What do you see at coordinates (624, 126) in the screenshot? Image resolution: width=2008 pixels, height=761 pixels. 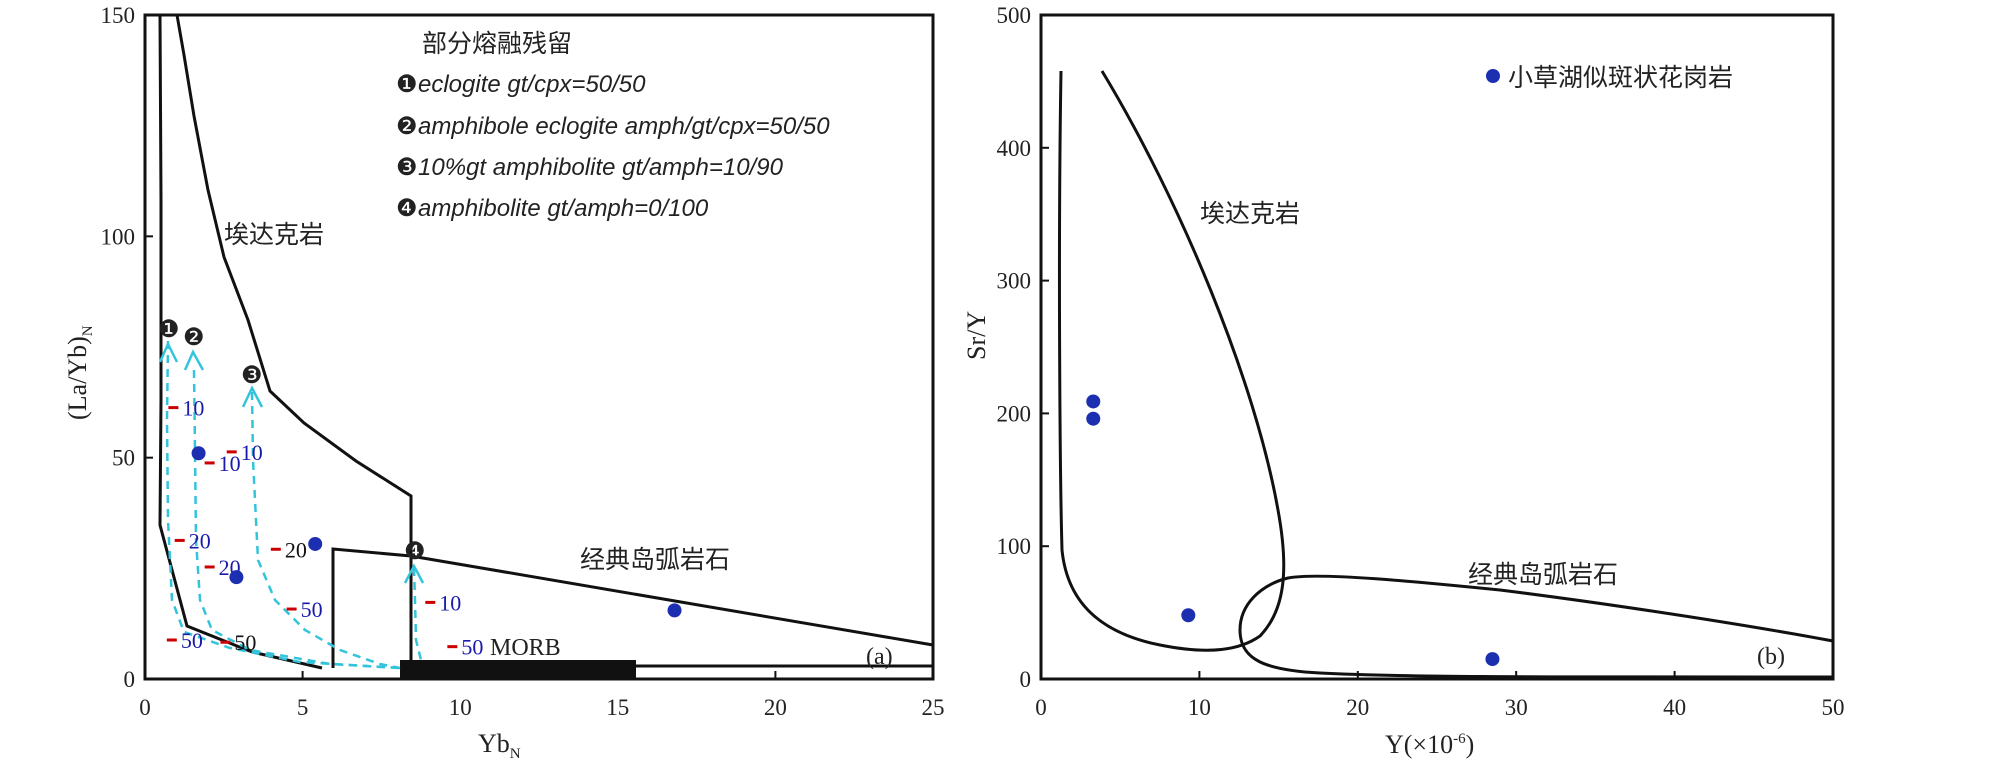 I see `legend-text-2: amphibole eclogite amph/gt/cpx=50/50` at bounding box center [624, 126].